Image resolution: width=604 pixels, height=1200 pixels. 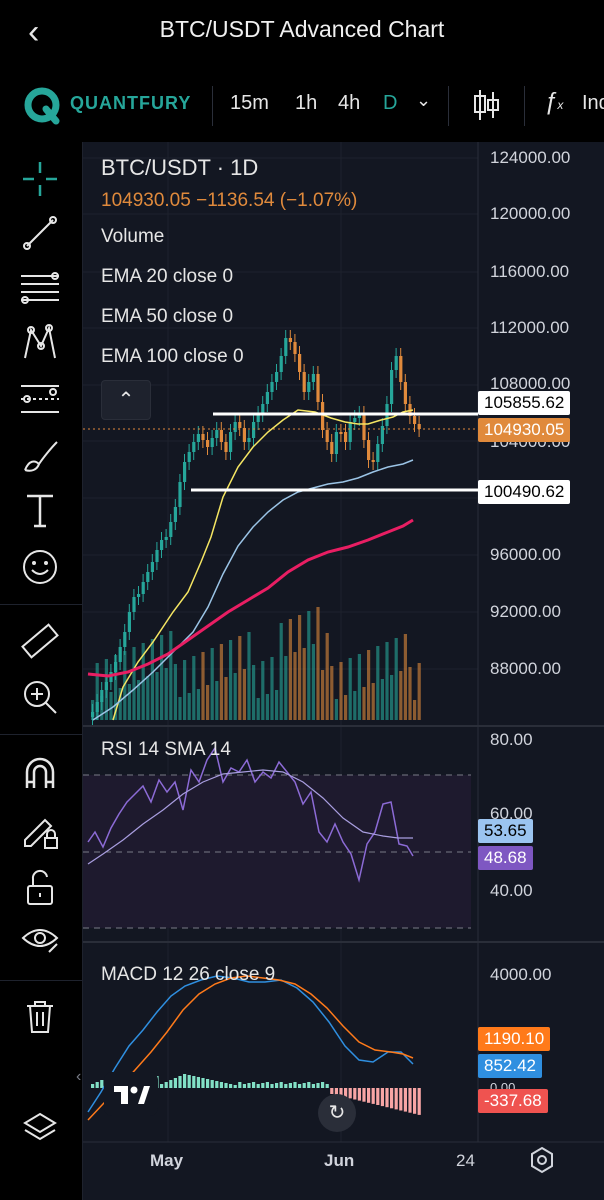 I want to click on reset-chart-icon: ↻, so click(x=337, y=1113).